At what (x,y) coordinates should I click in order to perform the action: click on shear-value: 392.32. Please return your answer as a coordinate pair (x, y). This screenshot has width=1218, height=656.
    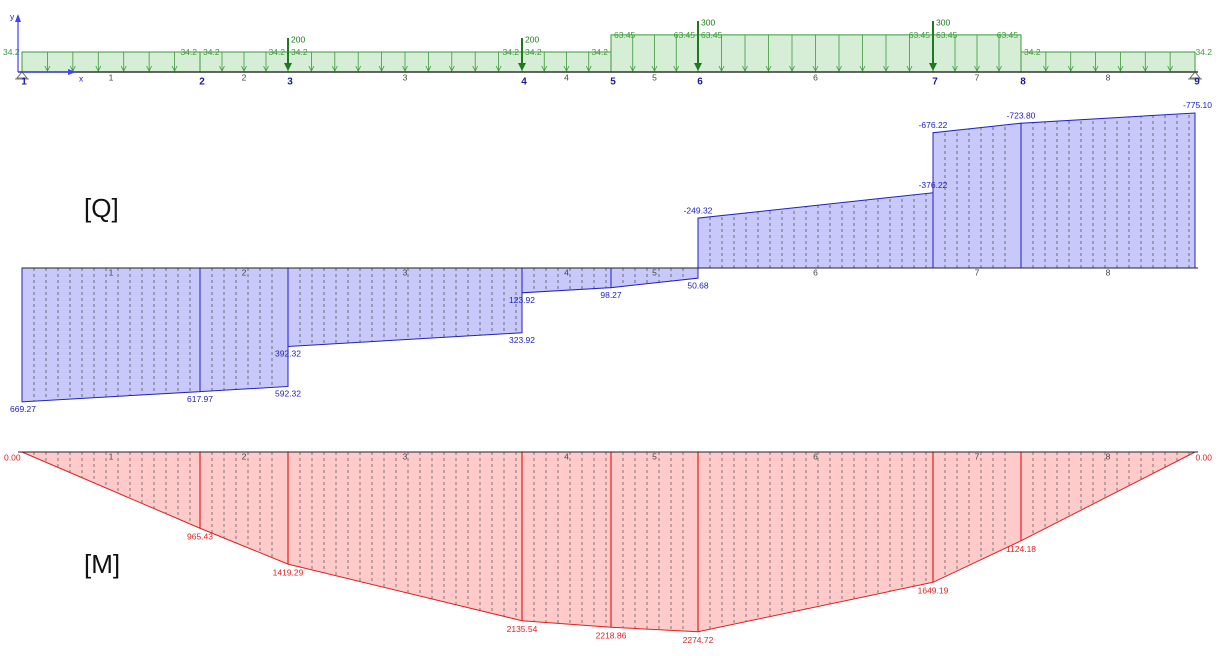
    Looking at the image, I should click on (288, 354).